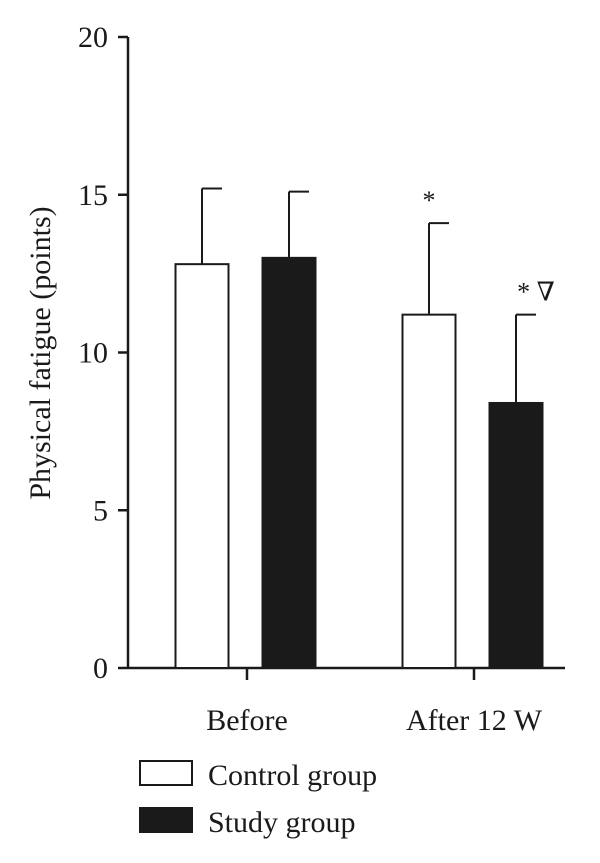  What do you see at coordinates (100, 510) in the screenshot?
I see `y-tick-label: 5` at bounding box center [100, 510].